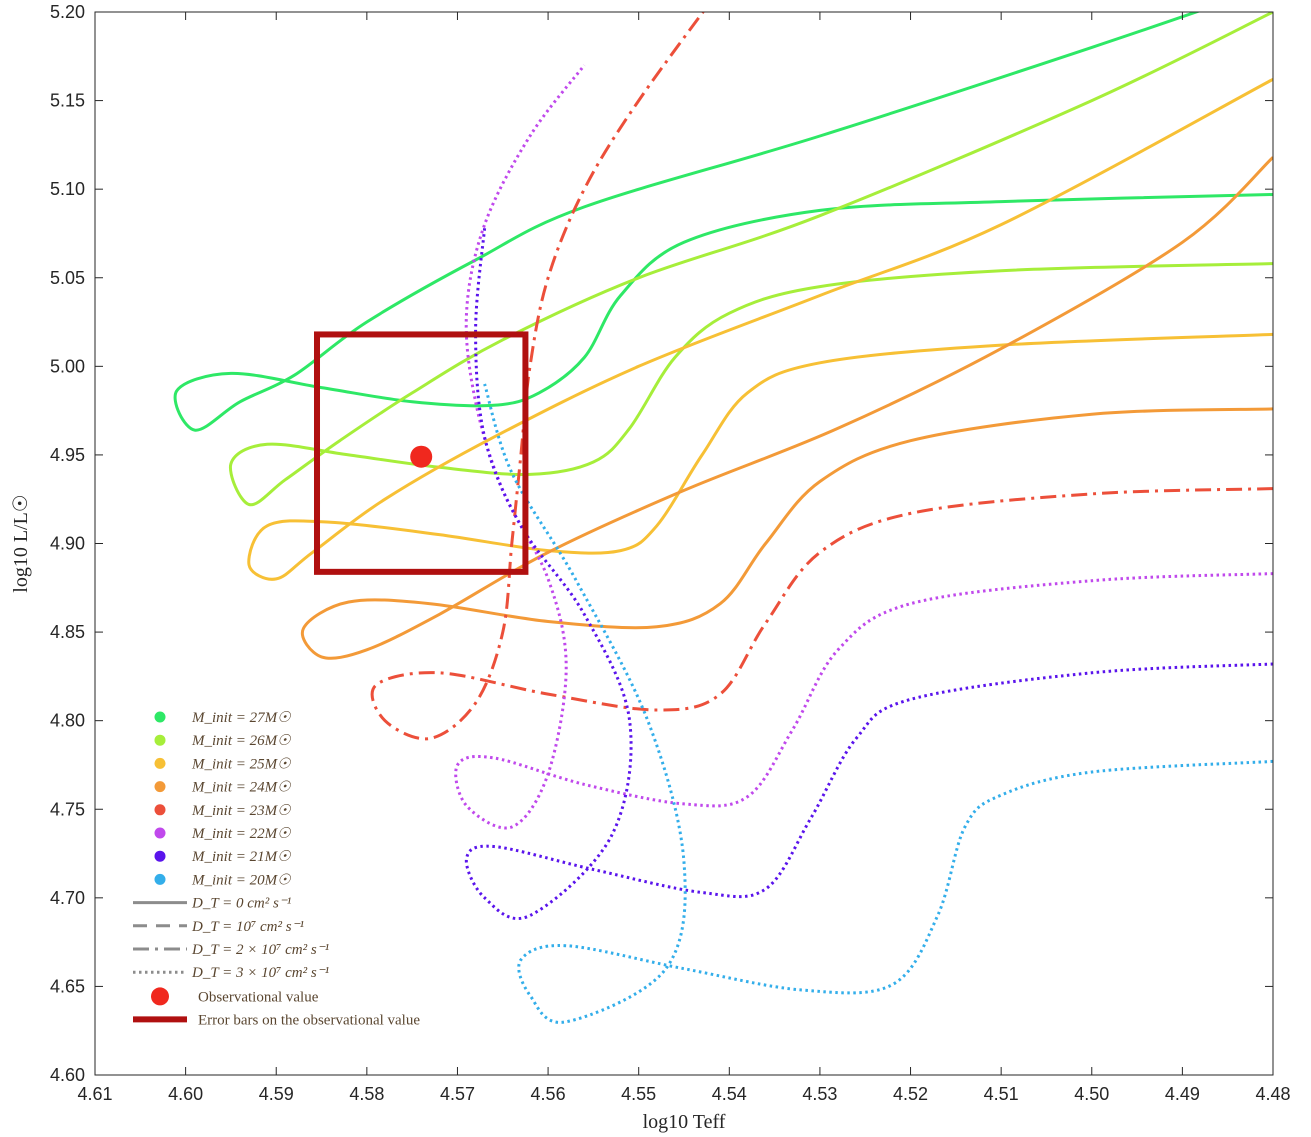 The width and height of the screenshot is (1311, 1137). What do you see at coordinates (67, 278) in the screenshot?
I see `y-tick-label: 5.05` at bounding box center [67, 278].